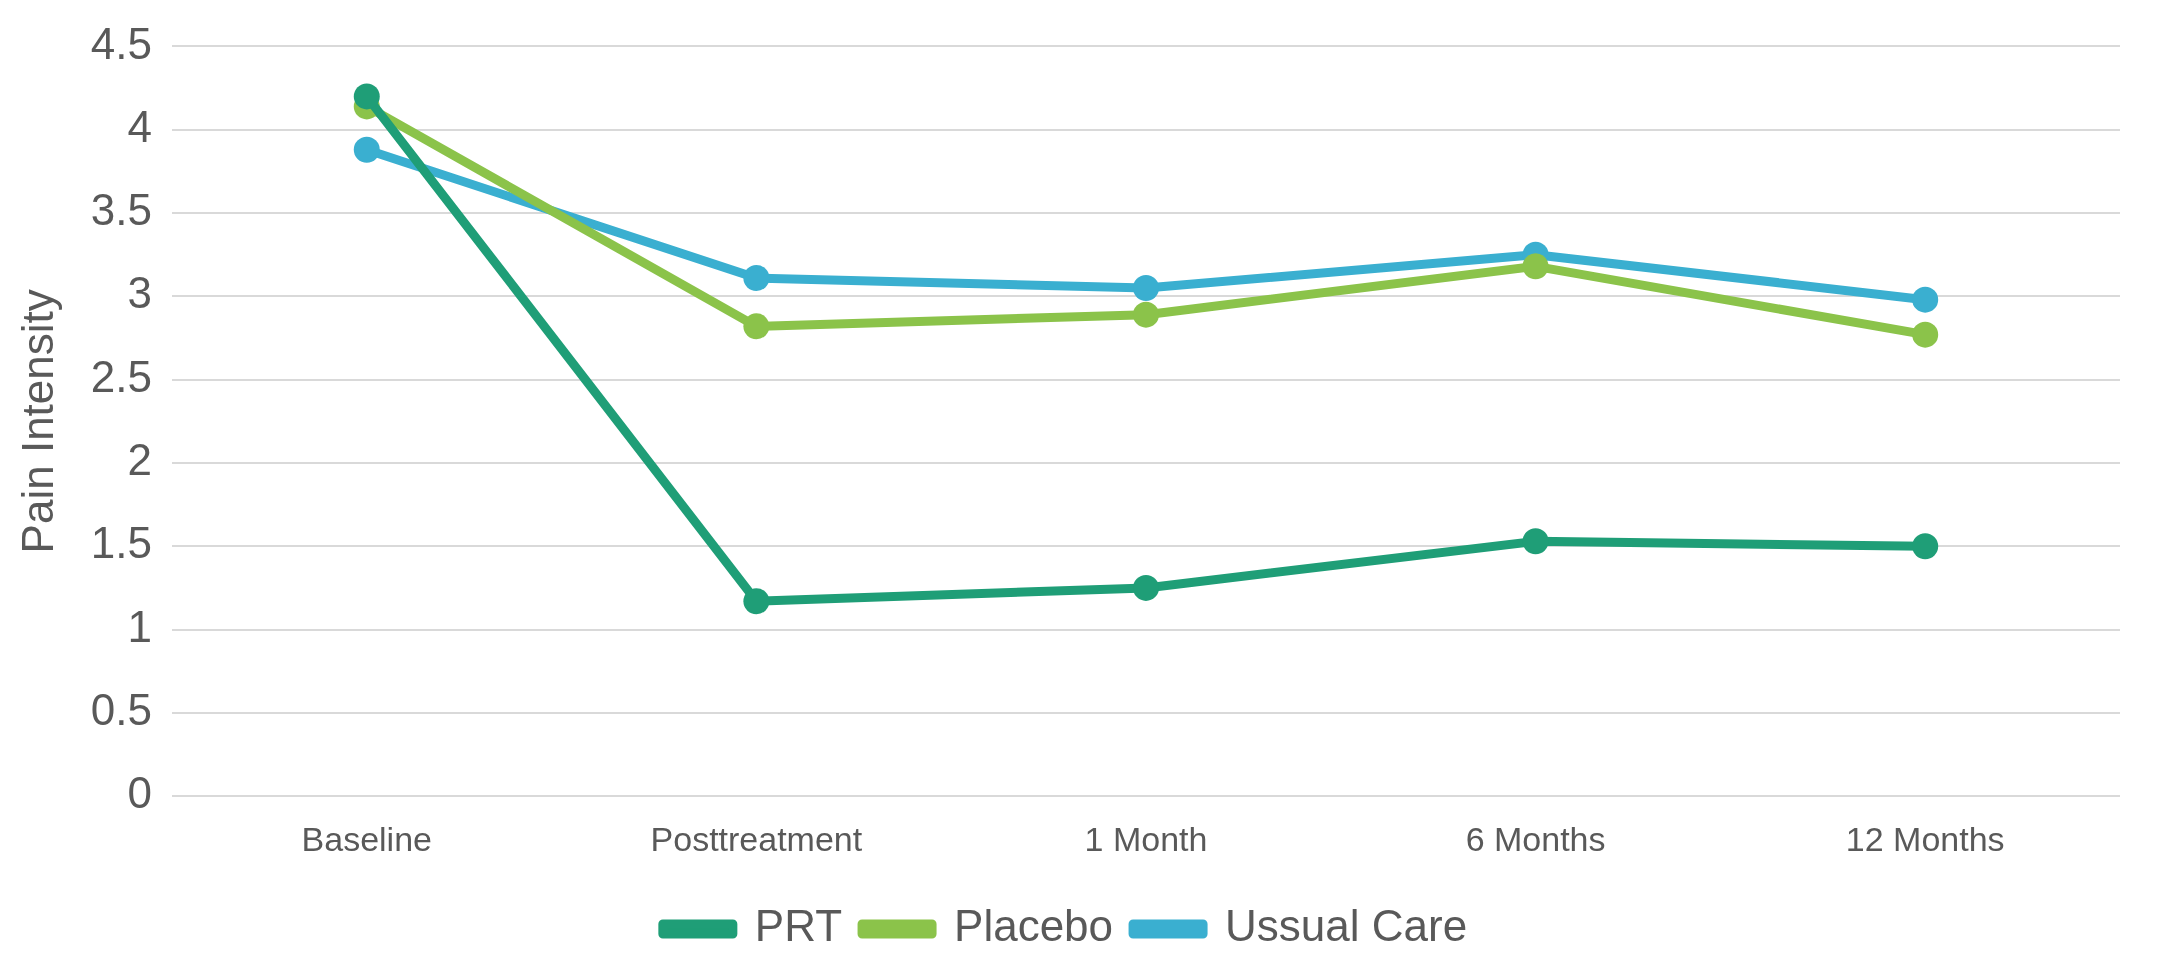  What do you see at coordinates (121, 543) in the screenshot?
I see `y-tick-label: 1.5` at bounding box center [121, 543].